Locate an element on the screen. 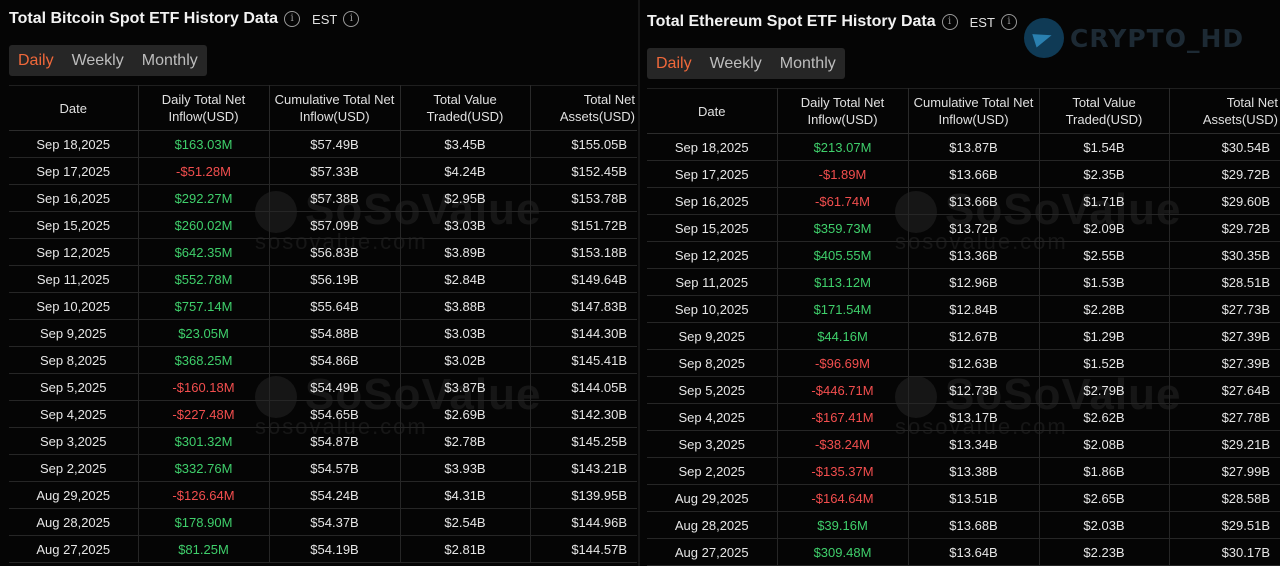  cumulative-inflow-cell: $13.38B is located at coordinates (974, 471).